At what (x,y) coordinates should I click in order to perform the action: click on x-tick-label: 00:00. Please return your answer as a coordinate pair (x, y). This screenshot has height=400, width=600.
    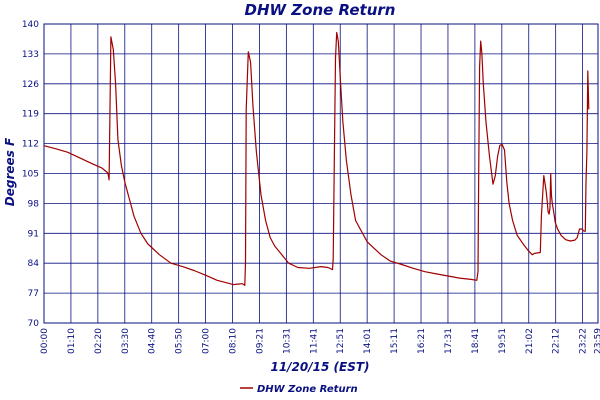
    Looking at the image, I should click on (45, 341).